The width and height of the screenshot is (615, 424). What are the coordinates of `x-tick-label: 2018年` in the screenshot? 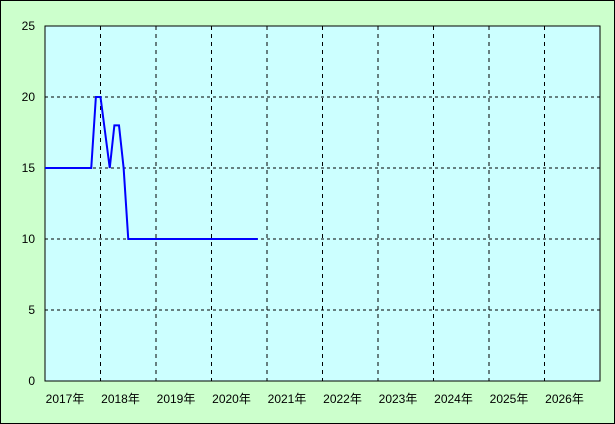 It's located at (120, 399).